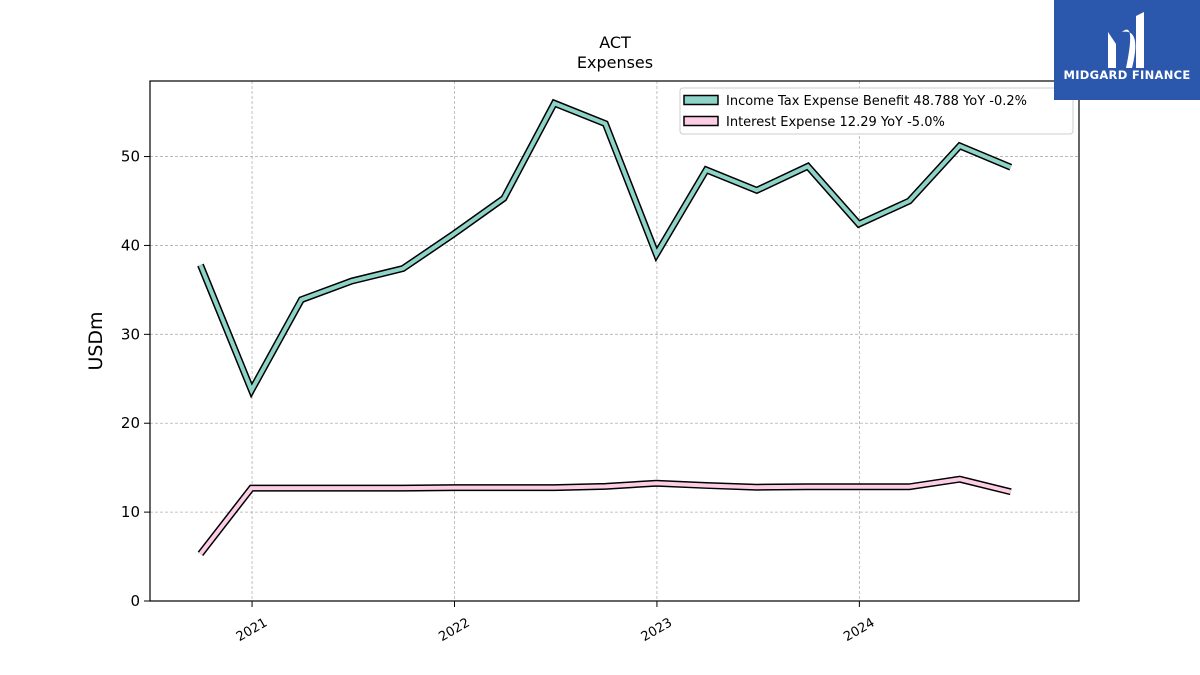 This screenshot has width=1200, height=675. Describe the element at coordinates (615, 62) in the screenshot. I see `chart-subtitle: Expenses` at that location.